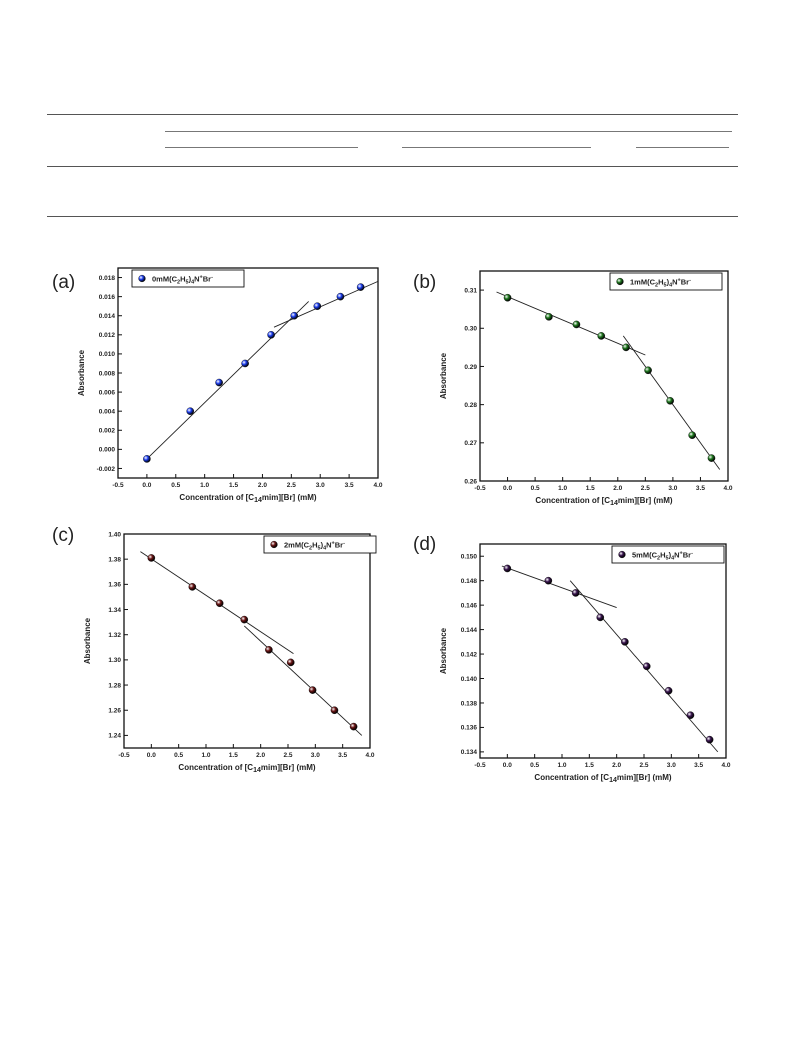 The image size is (793, 1057). Describe the element at coordinates (470, 290) in the screenshot. I see `y-tick-label: 0.31` at that location.